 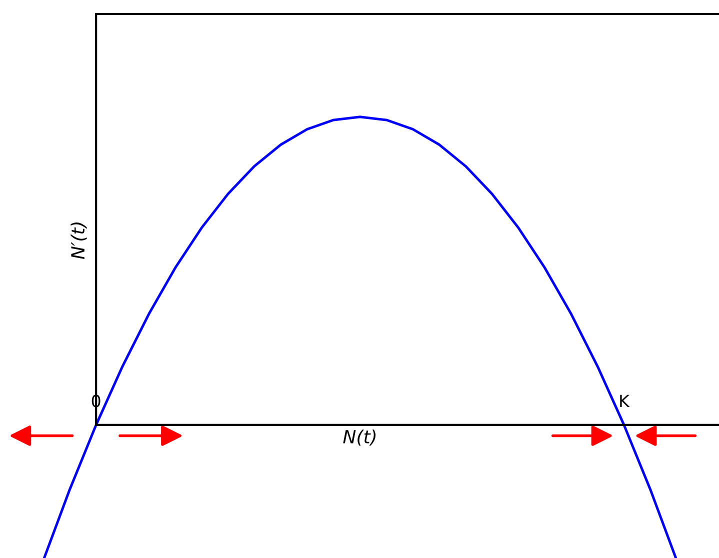 What do you see at coordinates (359, 438) in the screenshot?
I see `x-axis-title: N(t)` at bounding box center [359, 438].